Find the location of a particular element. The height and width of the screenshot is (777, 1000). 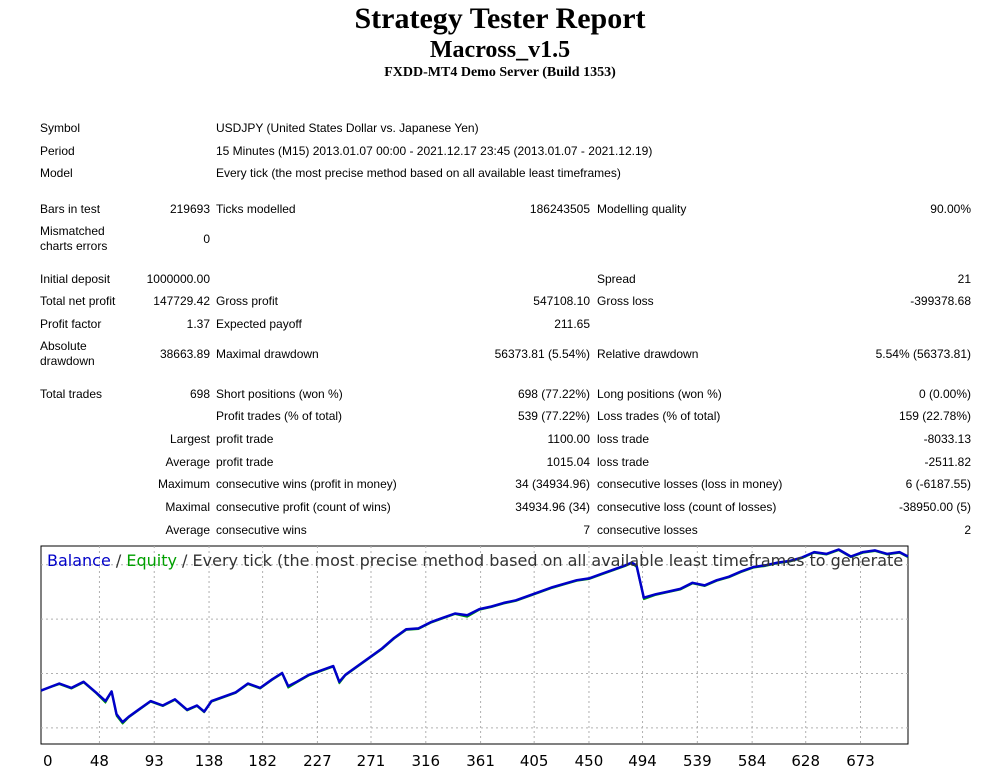

report-title: Strategy Tester Report is located at coordinates (500, 18).